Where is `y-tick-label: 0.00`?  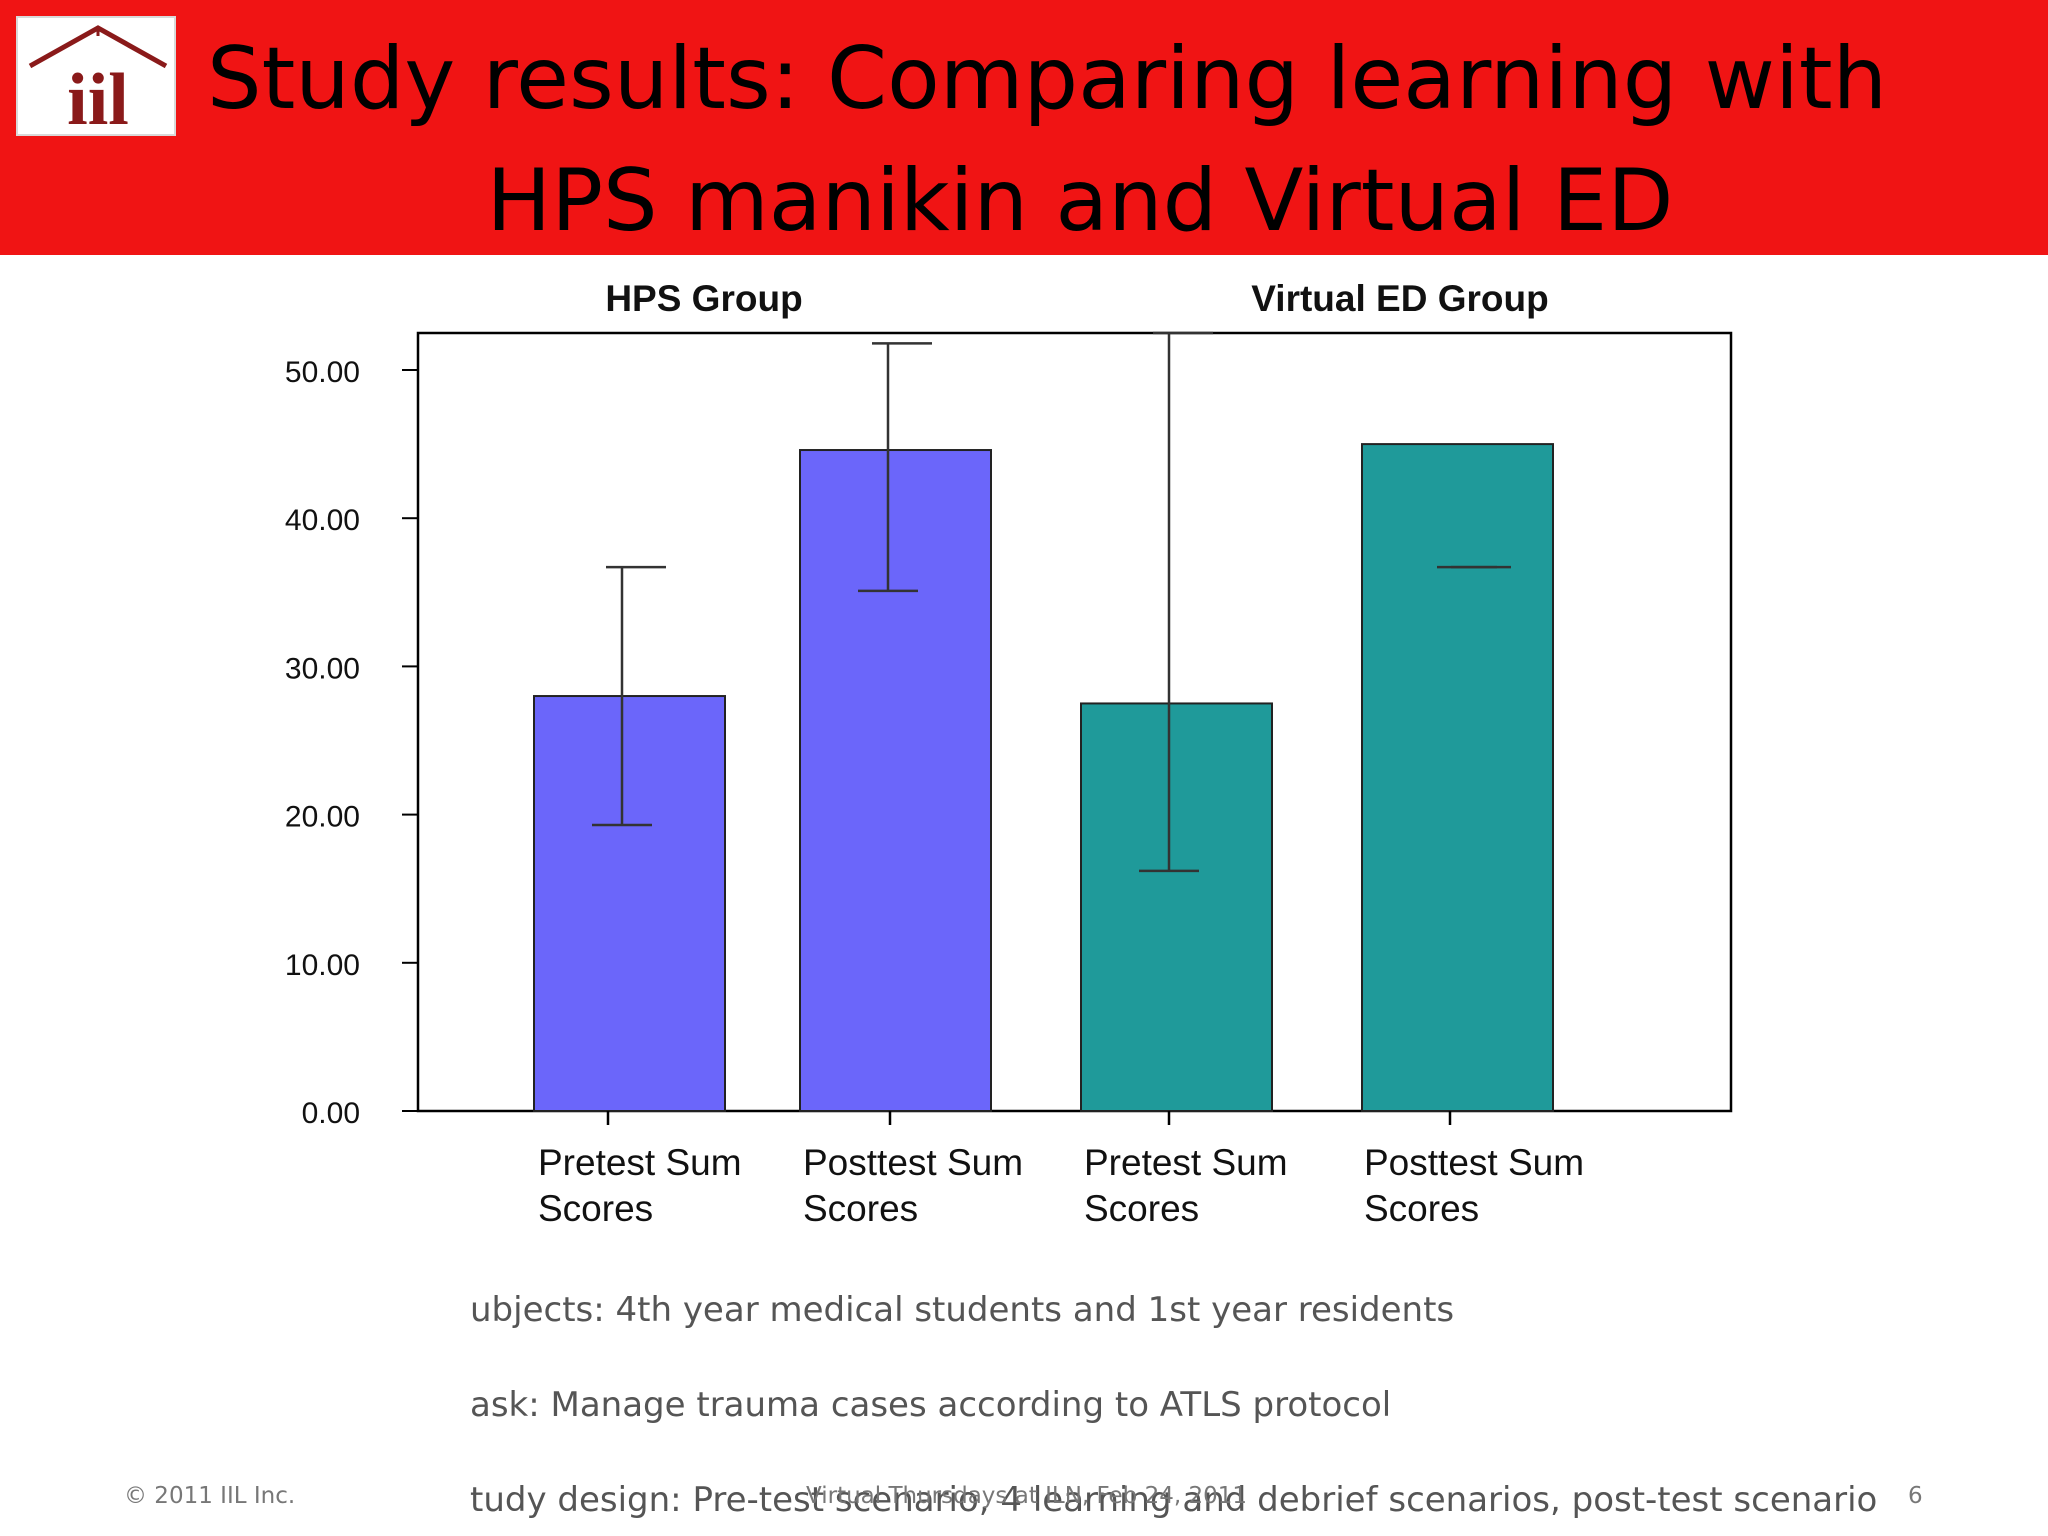 y-tick-label: 0.00 is located at coordinates (331, 1113).